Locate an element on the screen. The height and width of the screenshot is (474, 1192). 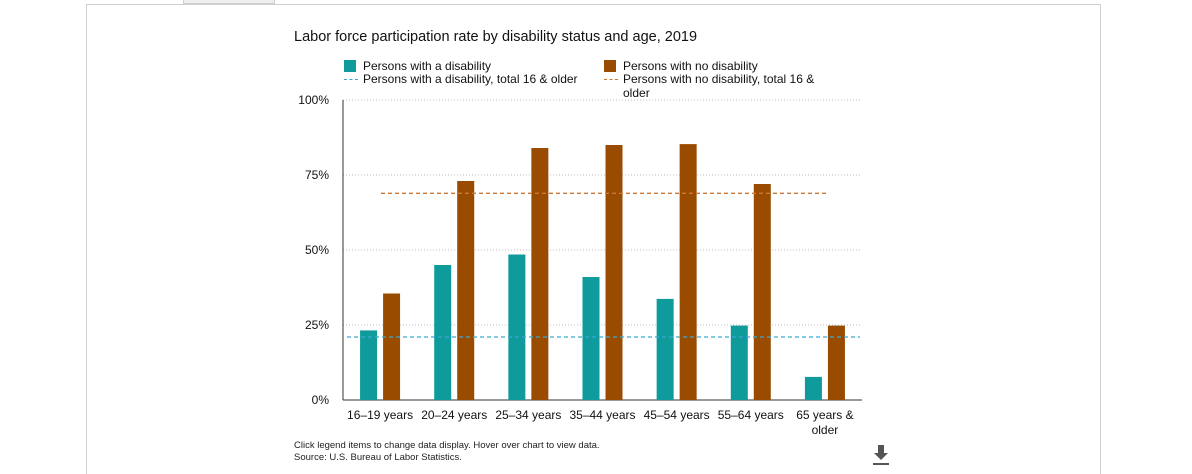
y-tick-label-75: 75% is located at coordinates (317, 175).